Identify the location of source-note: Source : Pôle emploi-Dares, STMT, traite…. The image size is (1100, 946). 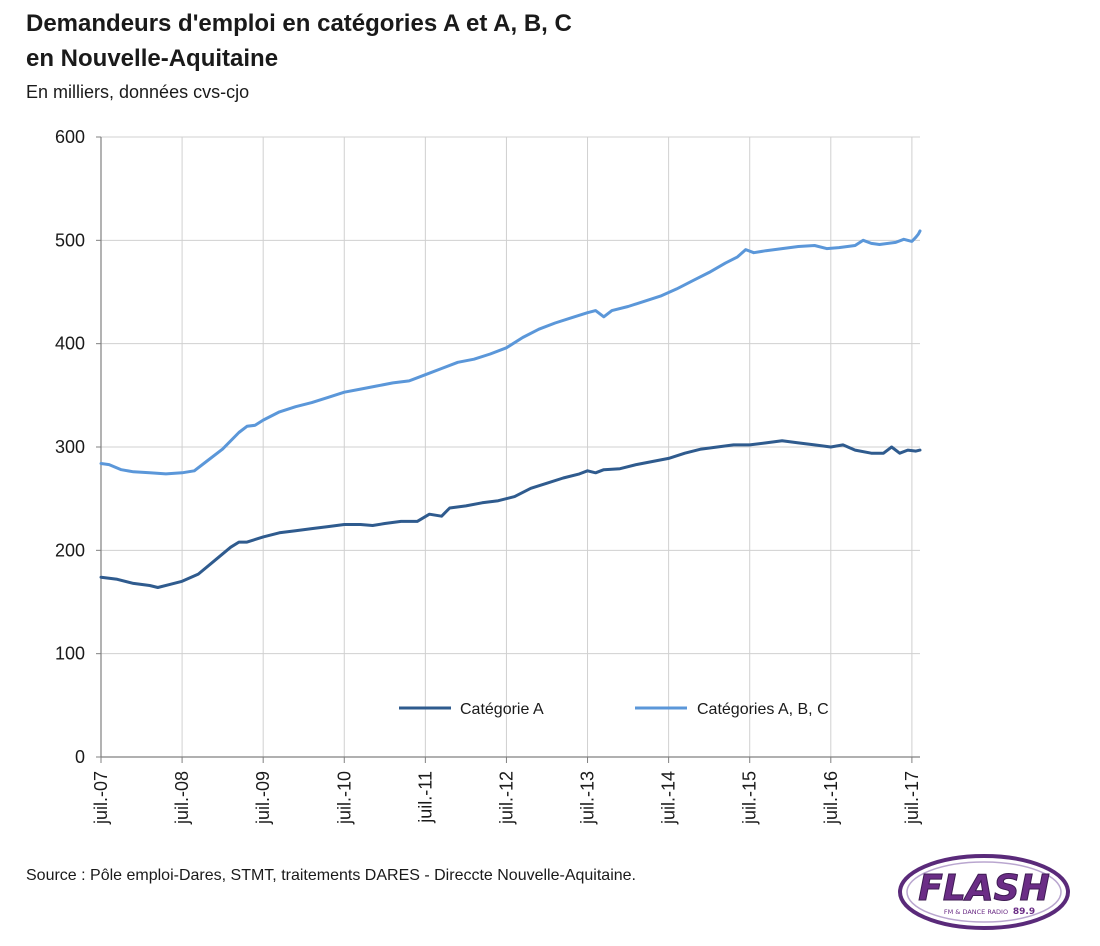
(331, 875).